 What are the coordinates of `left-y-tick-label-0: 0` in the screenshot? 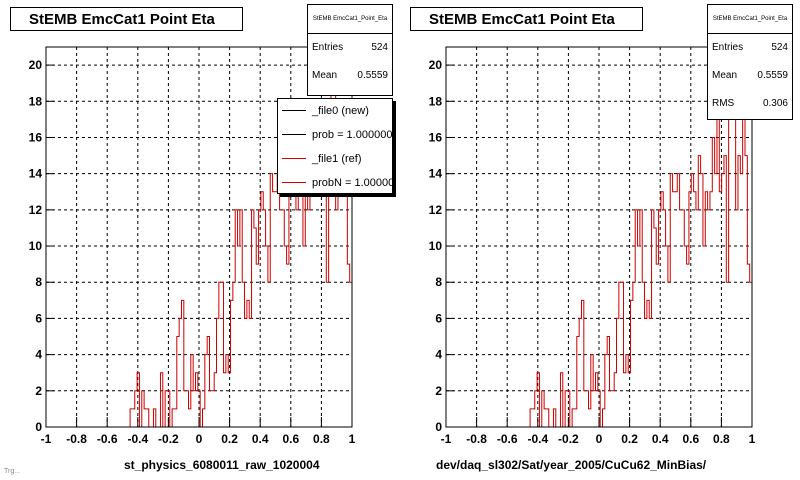 It's located at (38, 427).